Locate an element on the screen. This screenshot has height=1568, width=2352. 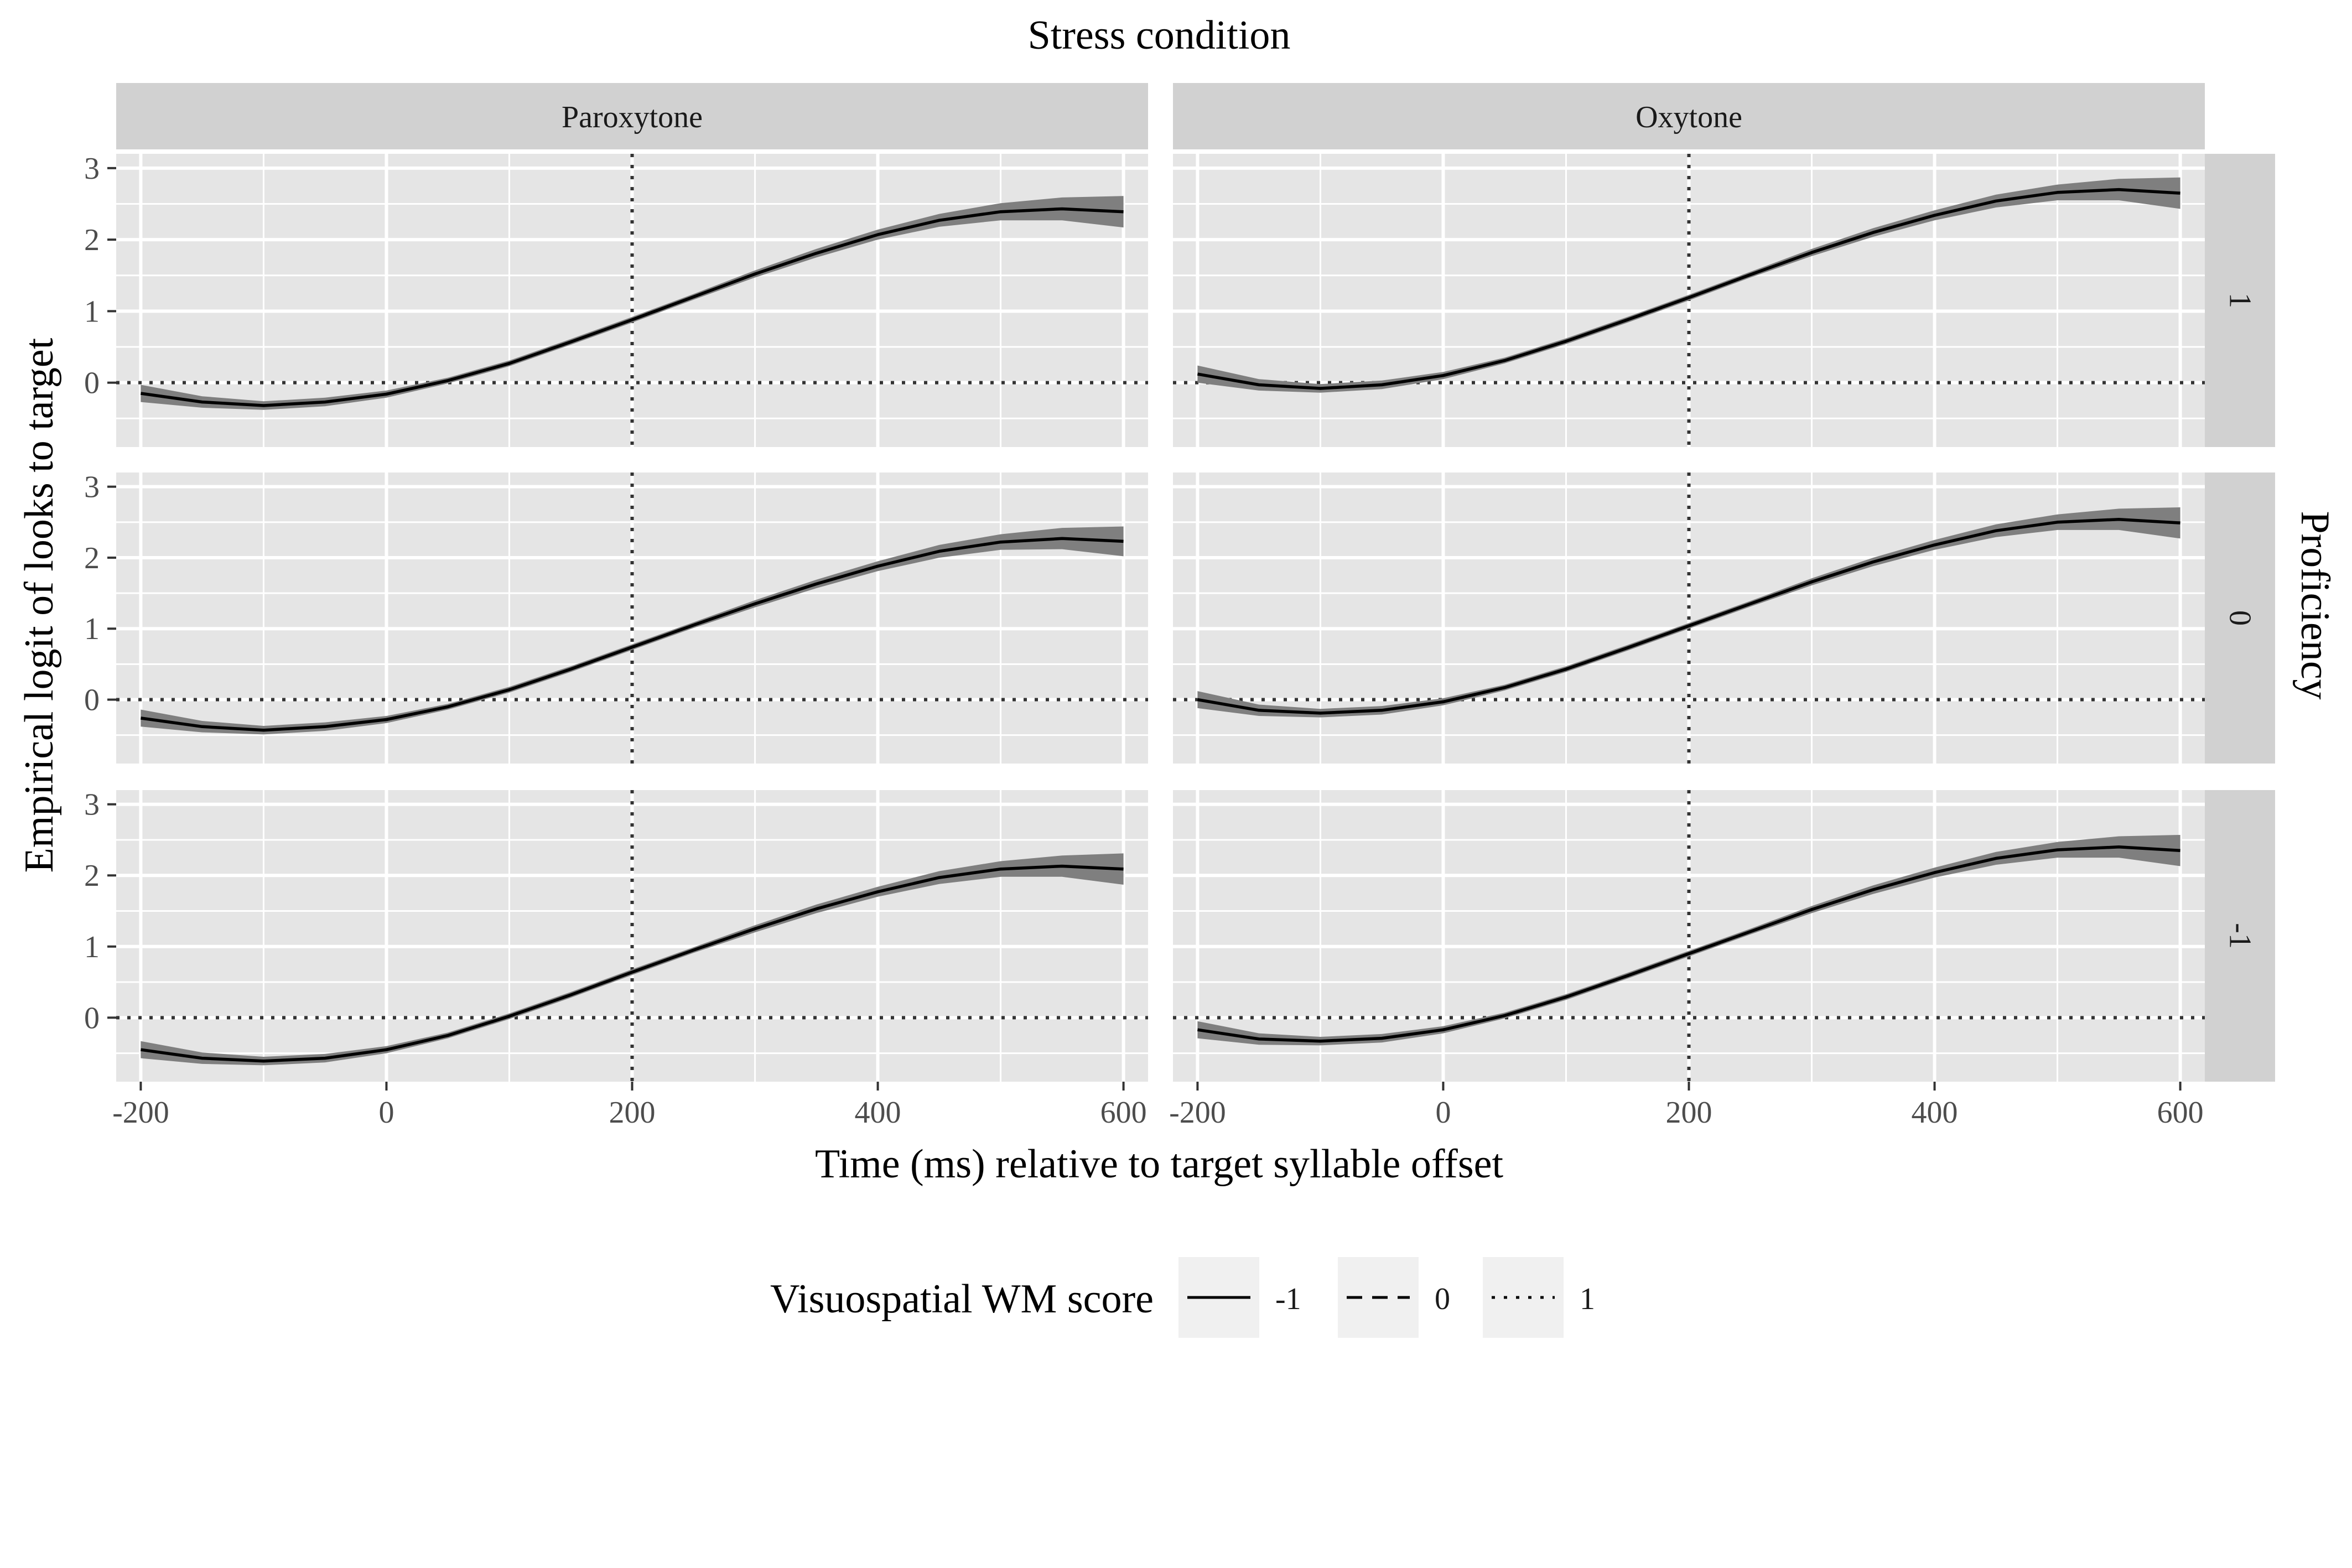
legend-title: Visuospatial WM score is located at coordinates (962, 1299).